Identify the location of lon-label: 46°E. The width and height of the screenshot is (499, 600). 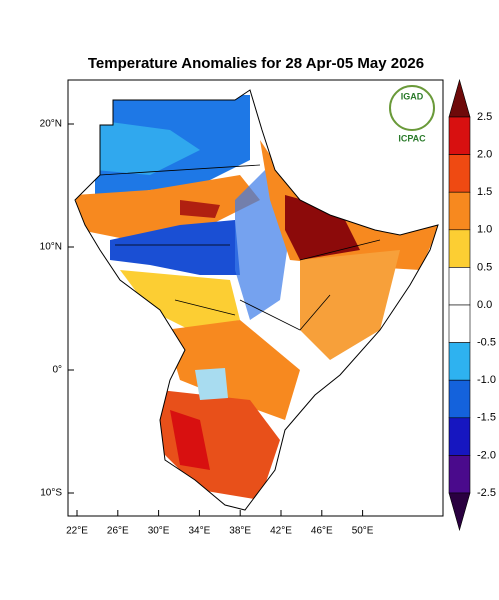
(322, 531).